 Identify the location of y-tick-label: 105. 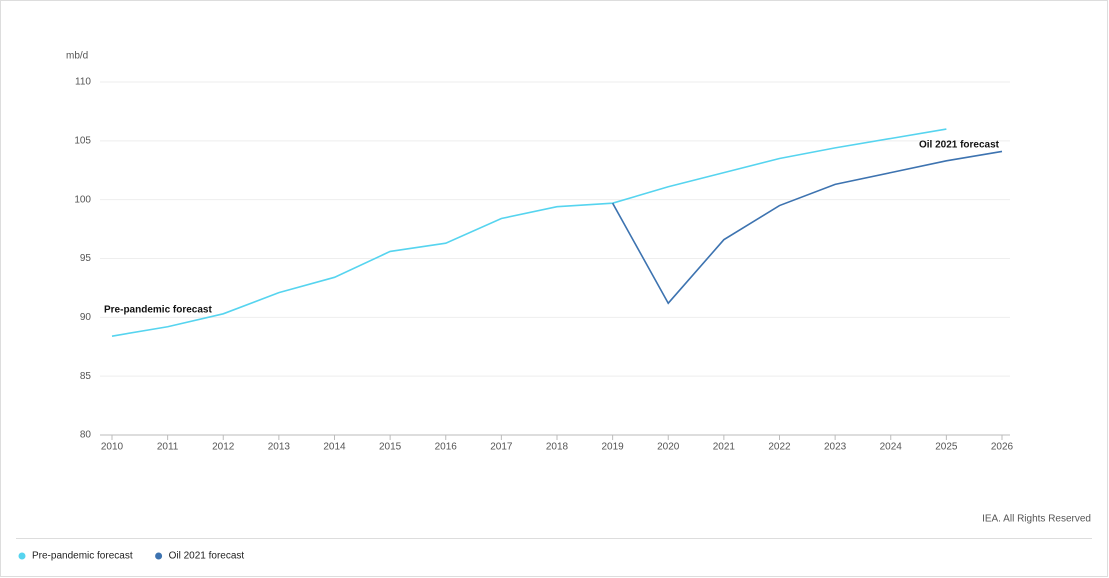
(82, 140).